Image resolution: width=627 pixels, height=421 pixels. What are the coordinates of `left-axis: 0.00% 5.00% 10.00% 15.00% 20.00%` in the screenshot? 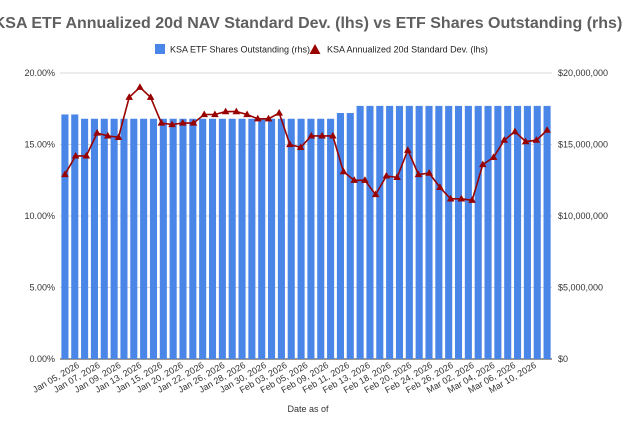 It's located at (39, 216).